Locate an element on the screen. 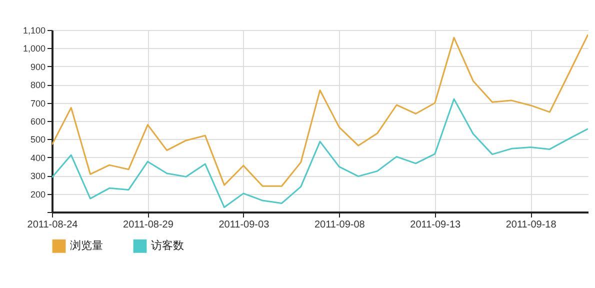 The width and height of the screenshot is (595, 288). x-tick-label: 2011-09-03 is located at coordinates (244, 225).